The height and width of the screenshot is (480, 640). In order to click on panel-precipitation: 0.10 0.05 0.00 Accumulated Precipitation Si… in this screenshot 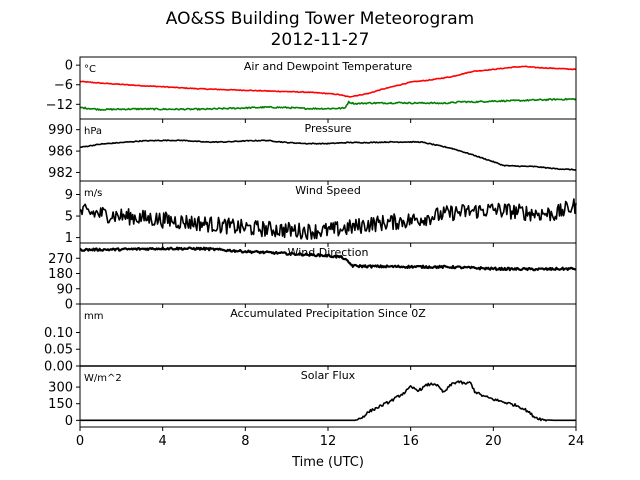, I will do `click(310, 339)`.